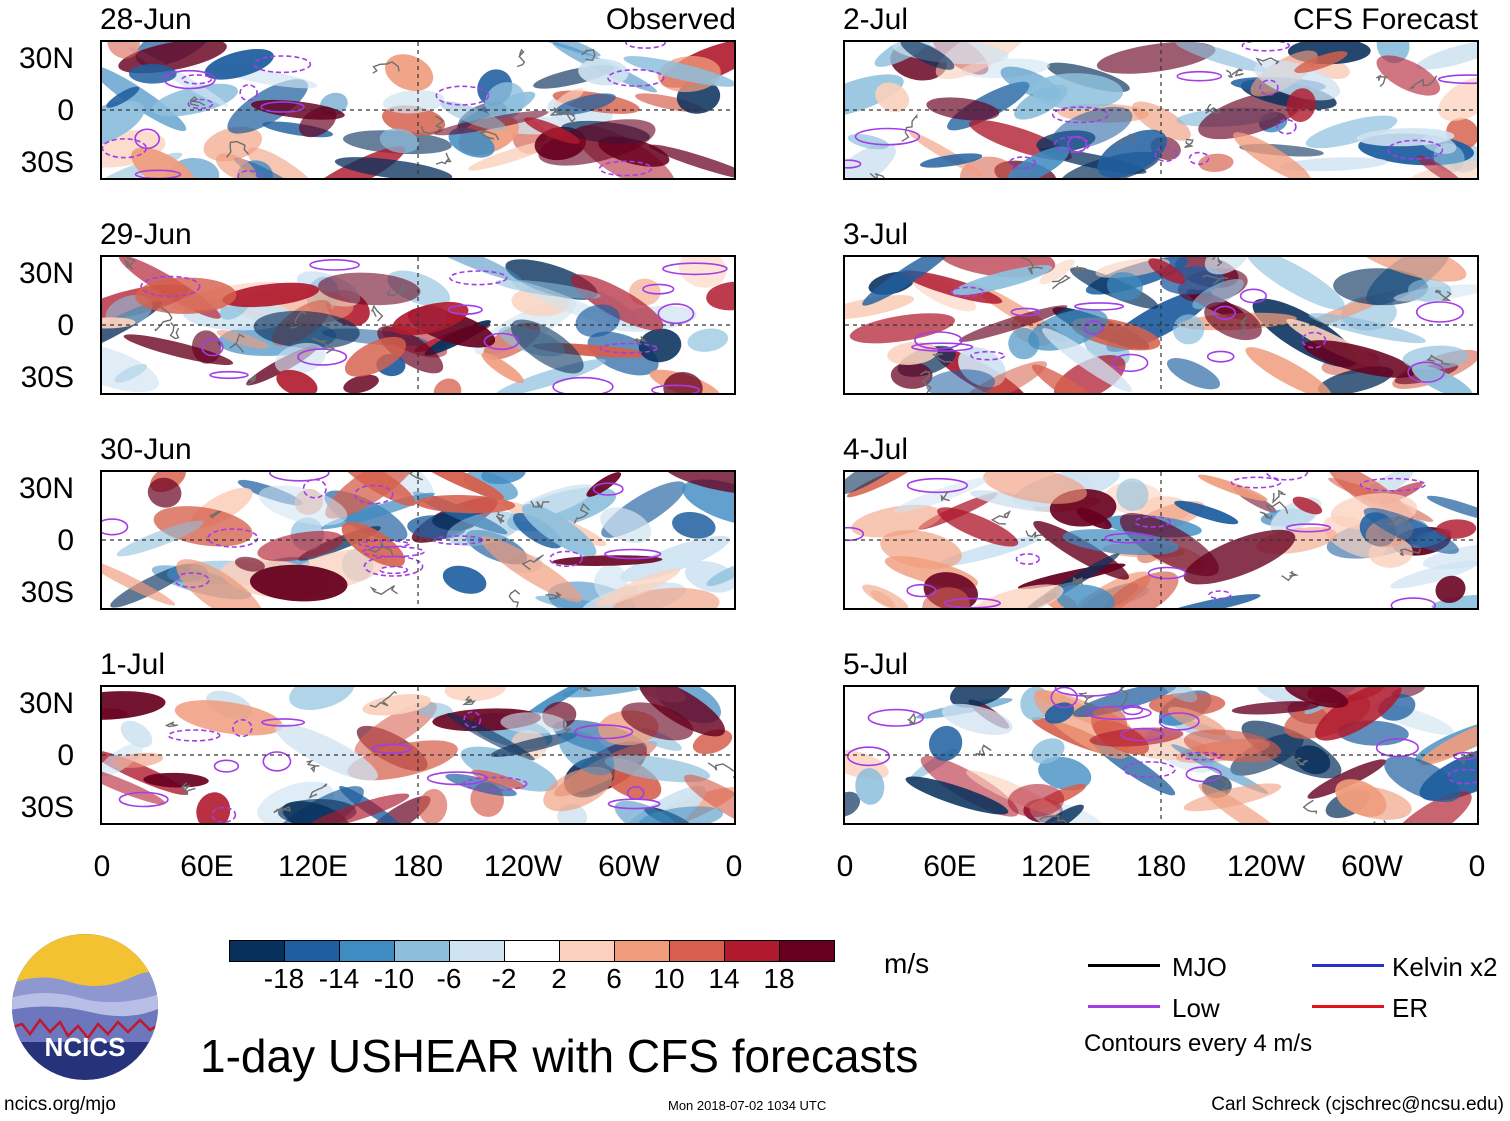 This screenshot has width=1510, height=1121. I want to click on lon-label-right-2: 120E, so click(1056, 866).